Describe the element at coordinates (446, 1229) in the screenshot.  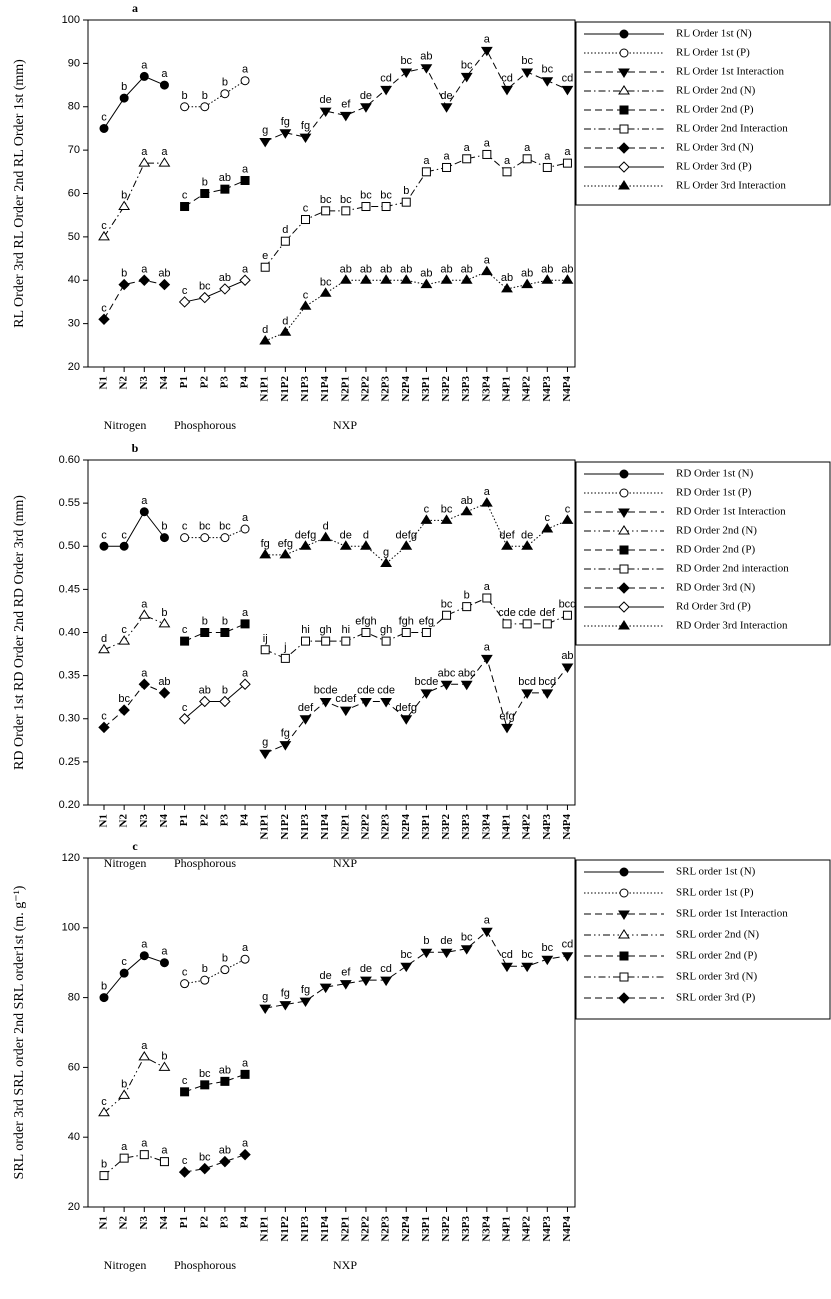
I see `x-tick-label: N3P2` at that location.